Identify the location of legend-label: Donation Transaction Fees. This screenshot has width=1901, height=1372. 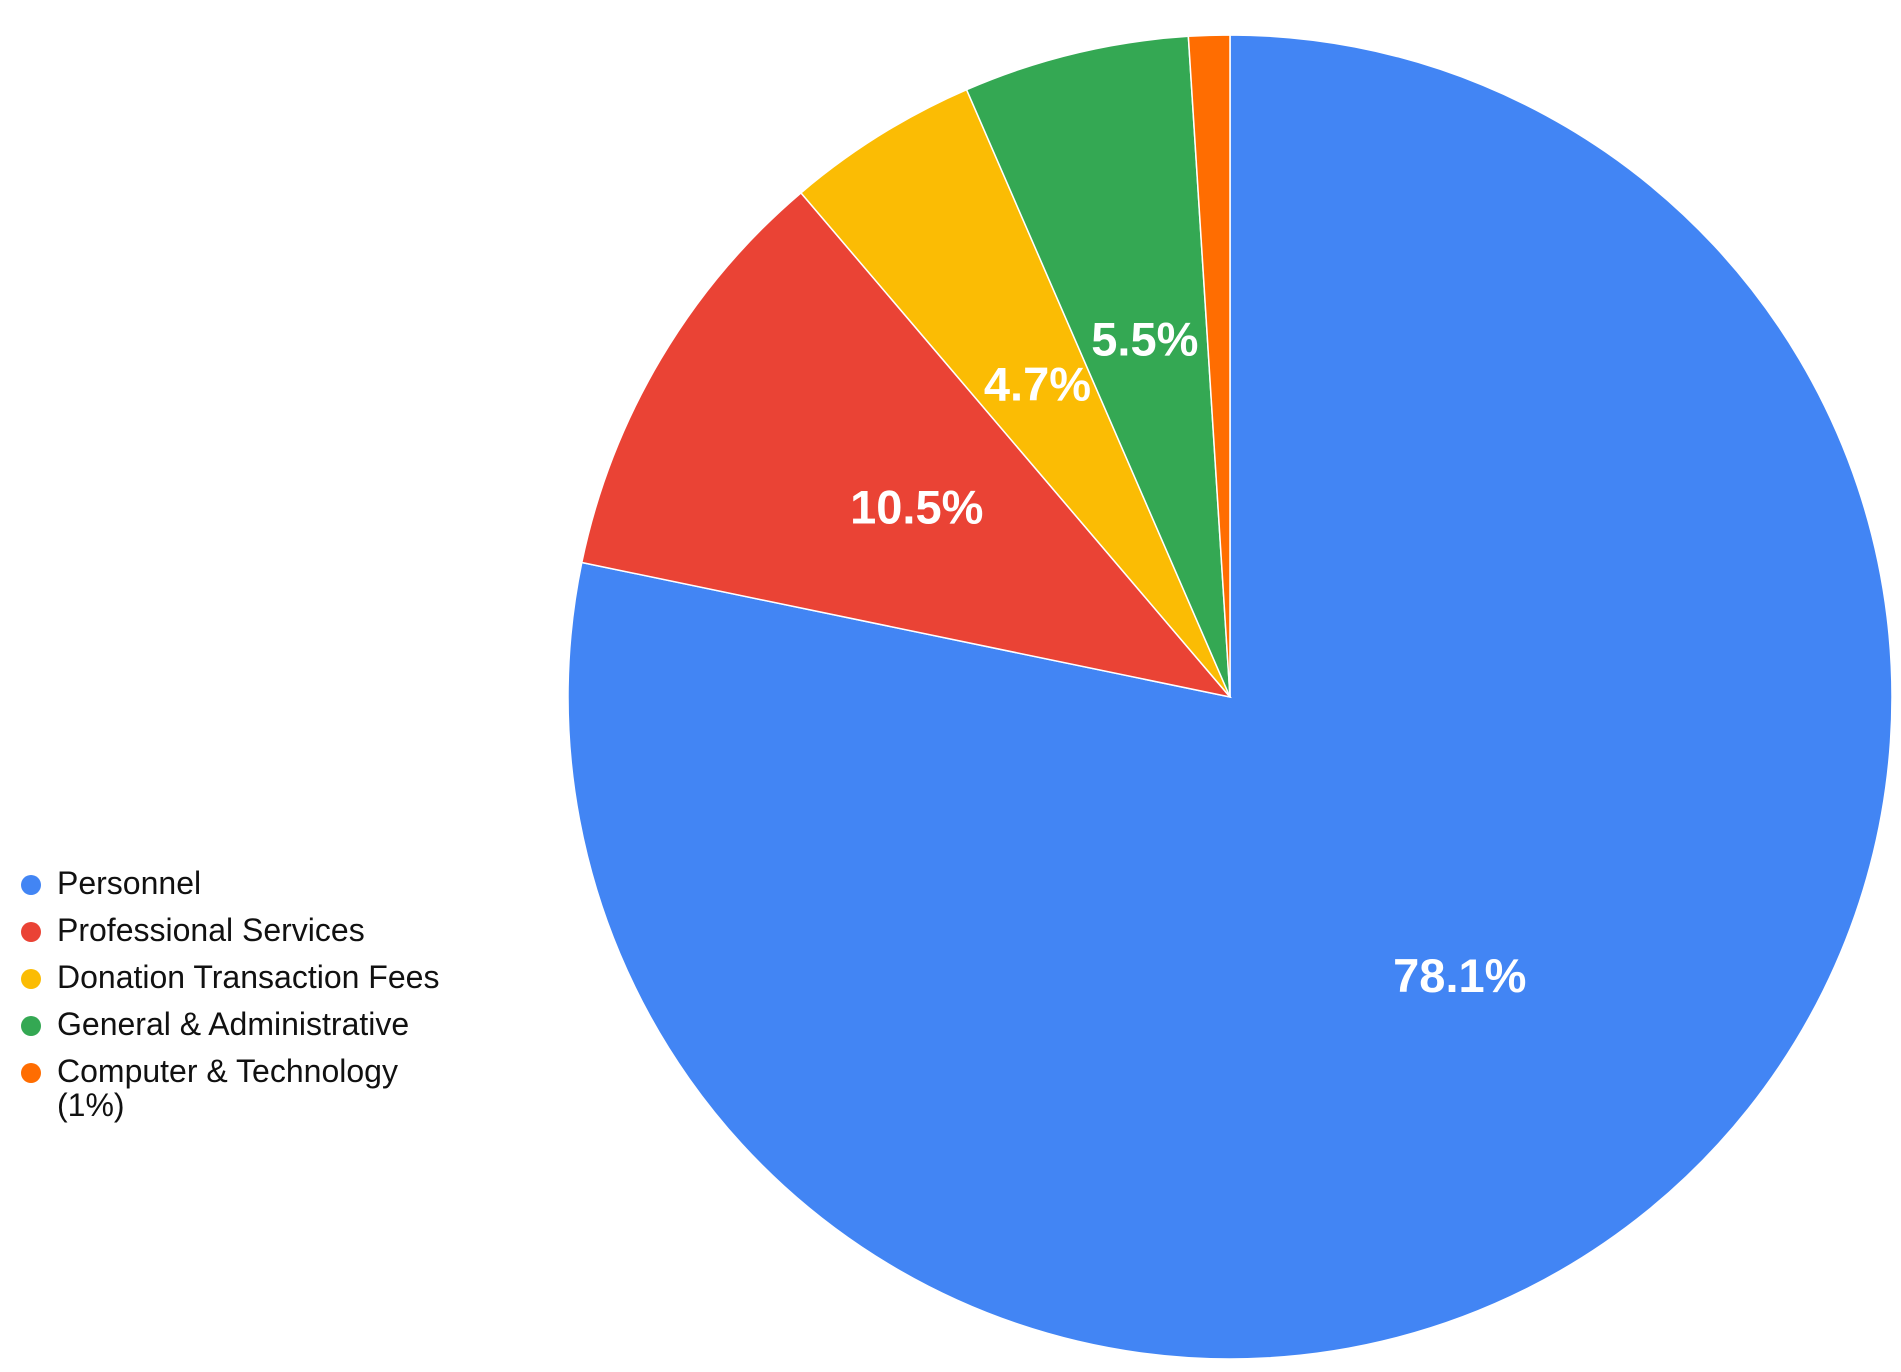
(248, 977).